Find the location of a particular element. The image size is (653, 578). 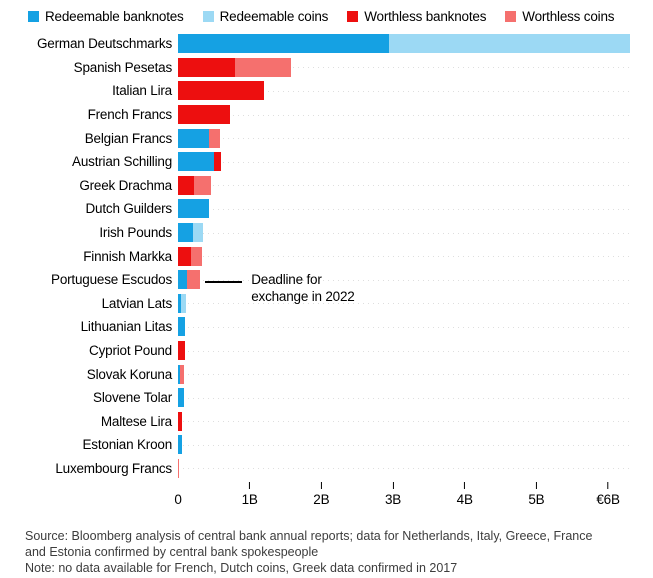

bar-row: Greek Drachma is located at coordinates (326, 186).